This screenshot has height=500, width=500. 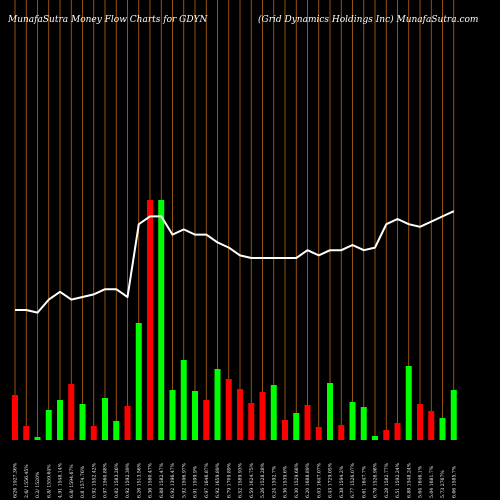 What do you see at coordinates (331, 480) in the screenshot?
I see `x-tick-label: 6.43 1729.05%` at bounding box center [331, 480].